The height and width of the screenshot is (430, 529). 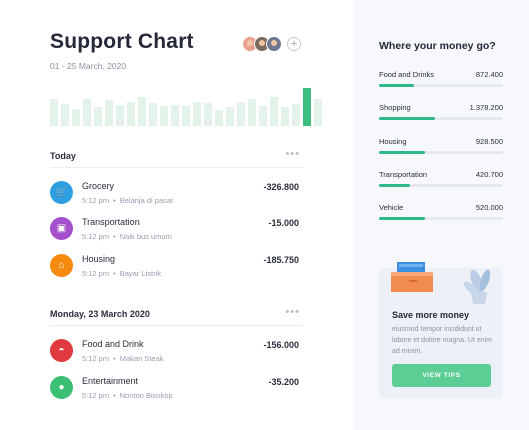 I want to click on page-title: Support Chart, so click(x=122, y=41).